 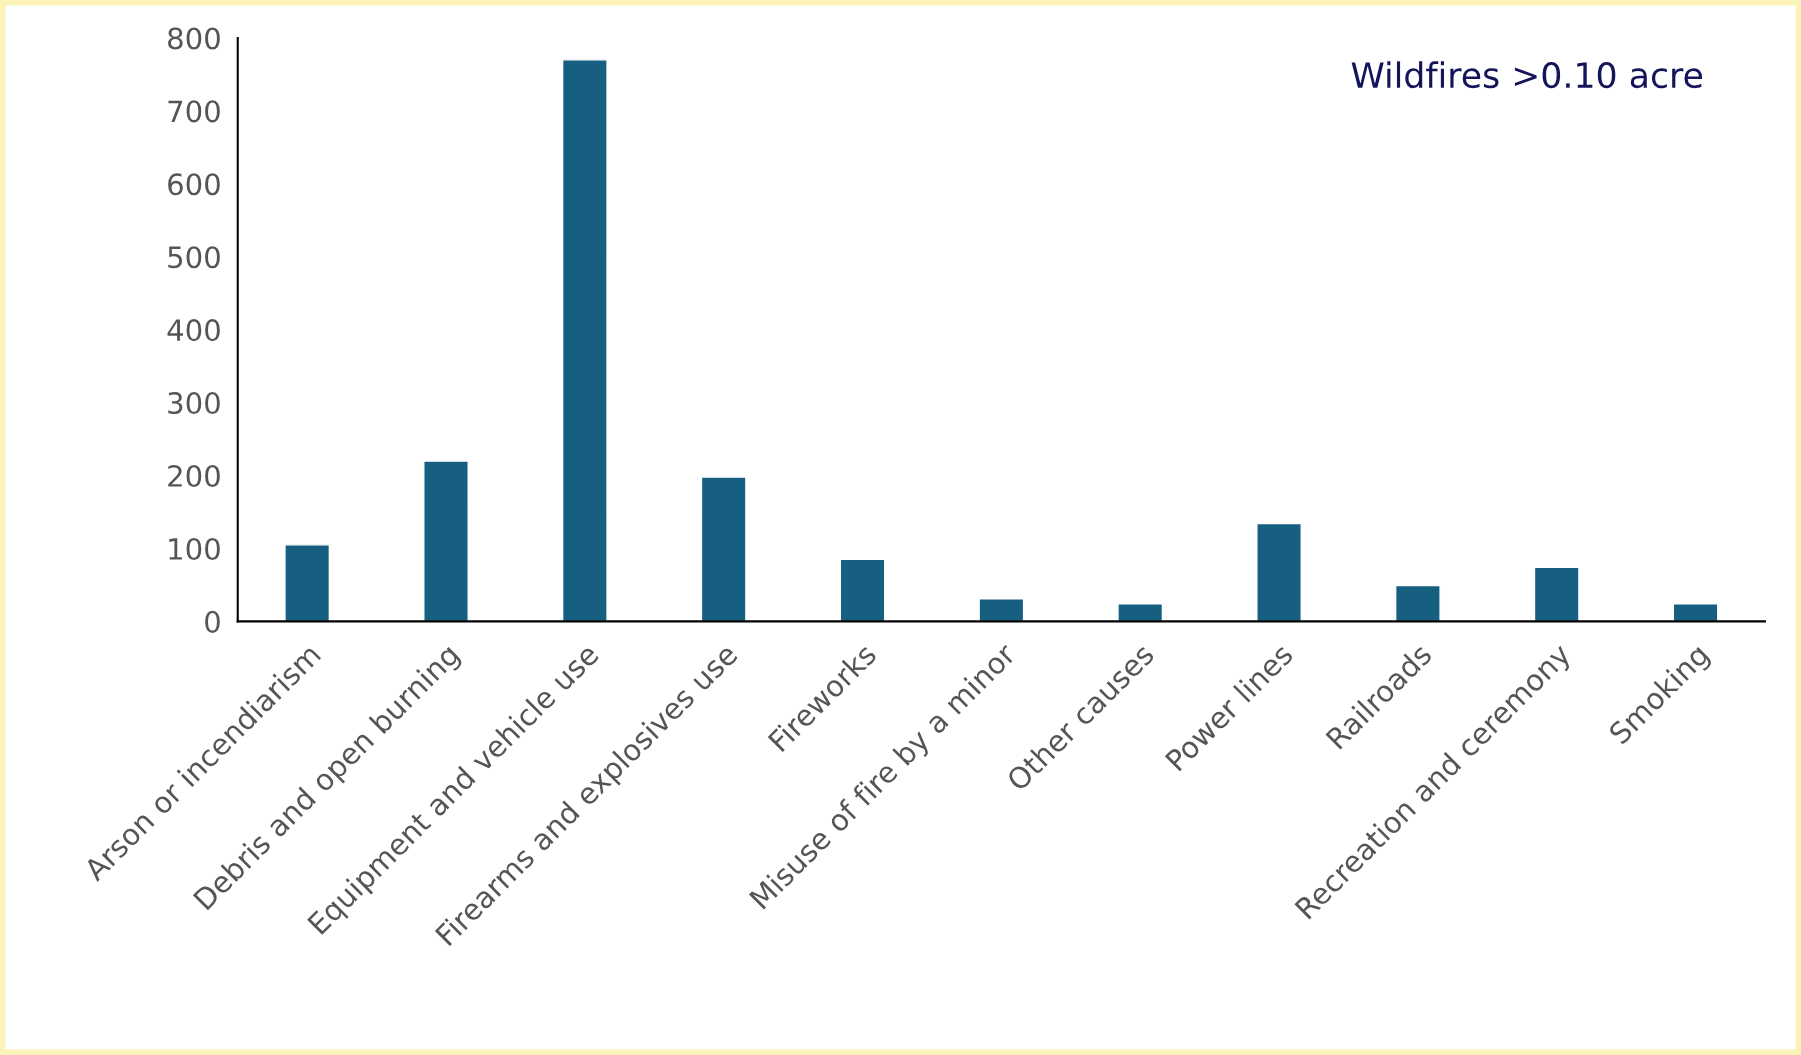 I want to click on y-tick-label: 700, so click(x=194, y=111).